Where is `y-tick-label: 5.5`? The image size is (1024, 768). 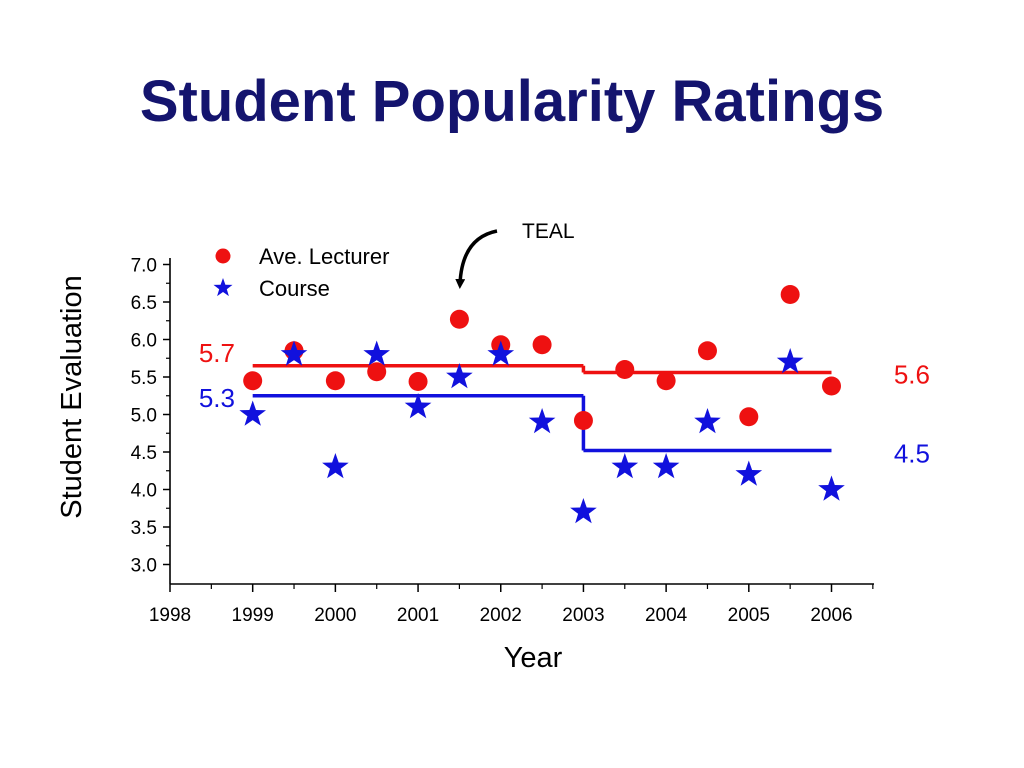
y-tick-label: 5.5 is located at coordinates (144, 378).